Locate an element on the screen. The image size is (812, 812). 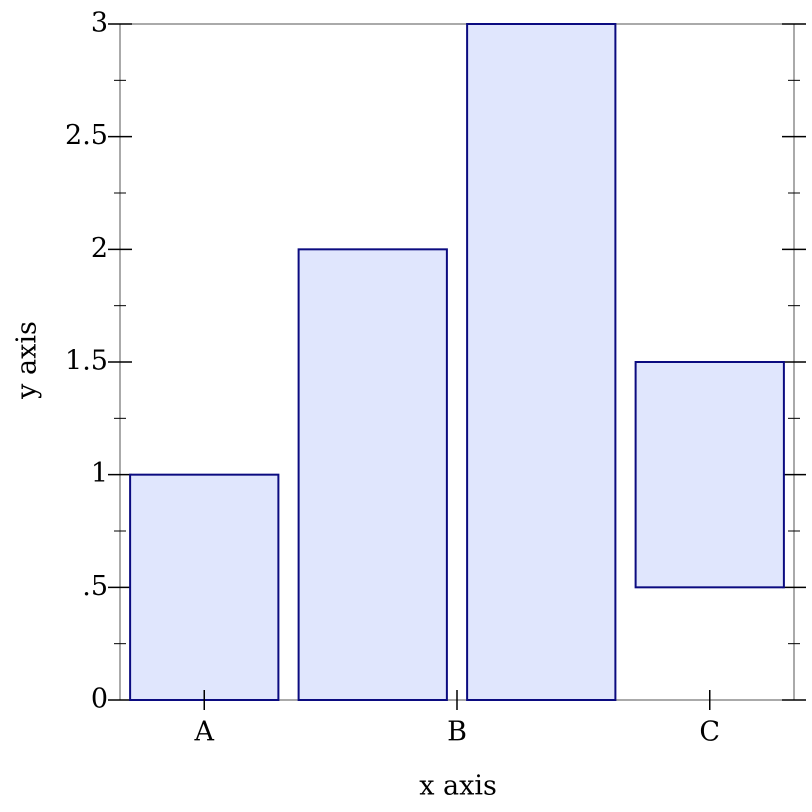
y-tick-label: 0 is located at coordinates (99, 699).